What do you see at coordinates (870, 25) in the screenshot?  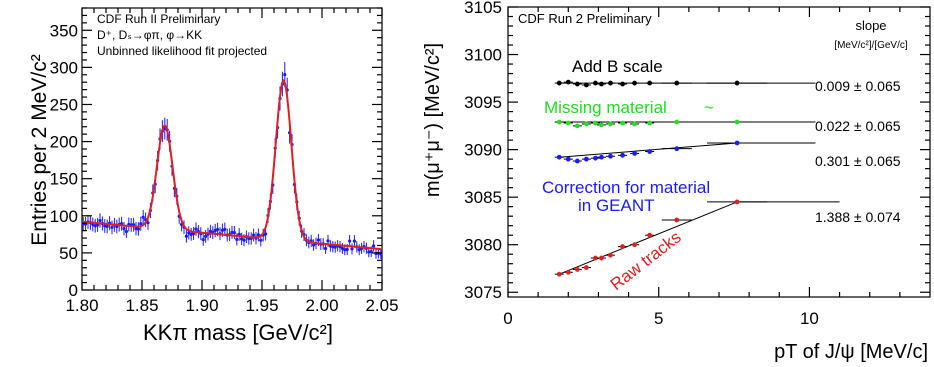 I see `slope-header: slope` at bounding box center [870, 25].